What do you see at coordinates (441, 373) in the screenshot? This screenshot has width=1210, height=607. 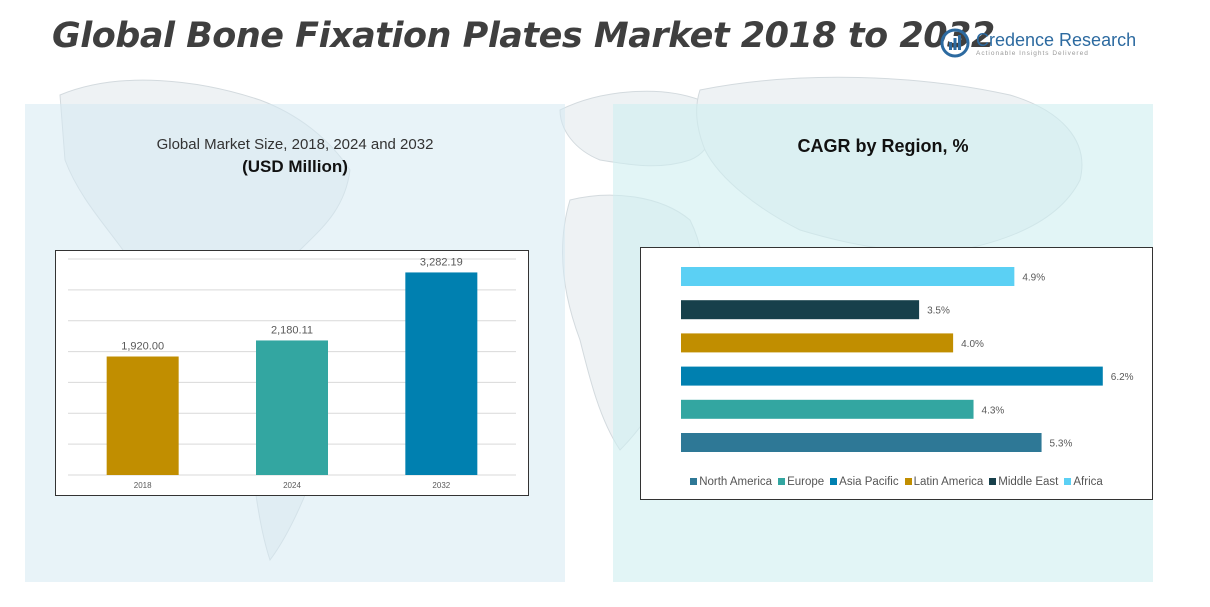 I see `bar-2032` at bounding box center [441, 373].